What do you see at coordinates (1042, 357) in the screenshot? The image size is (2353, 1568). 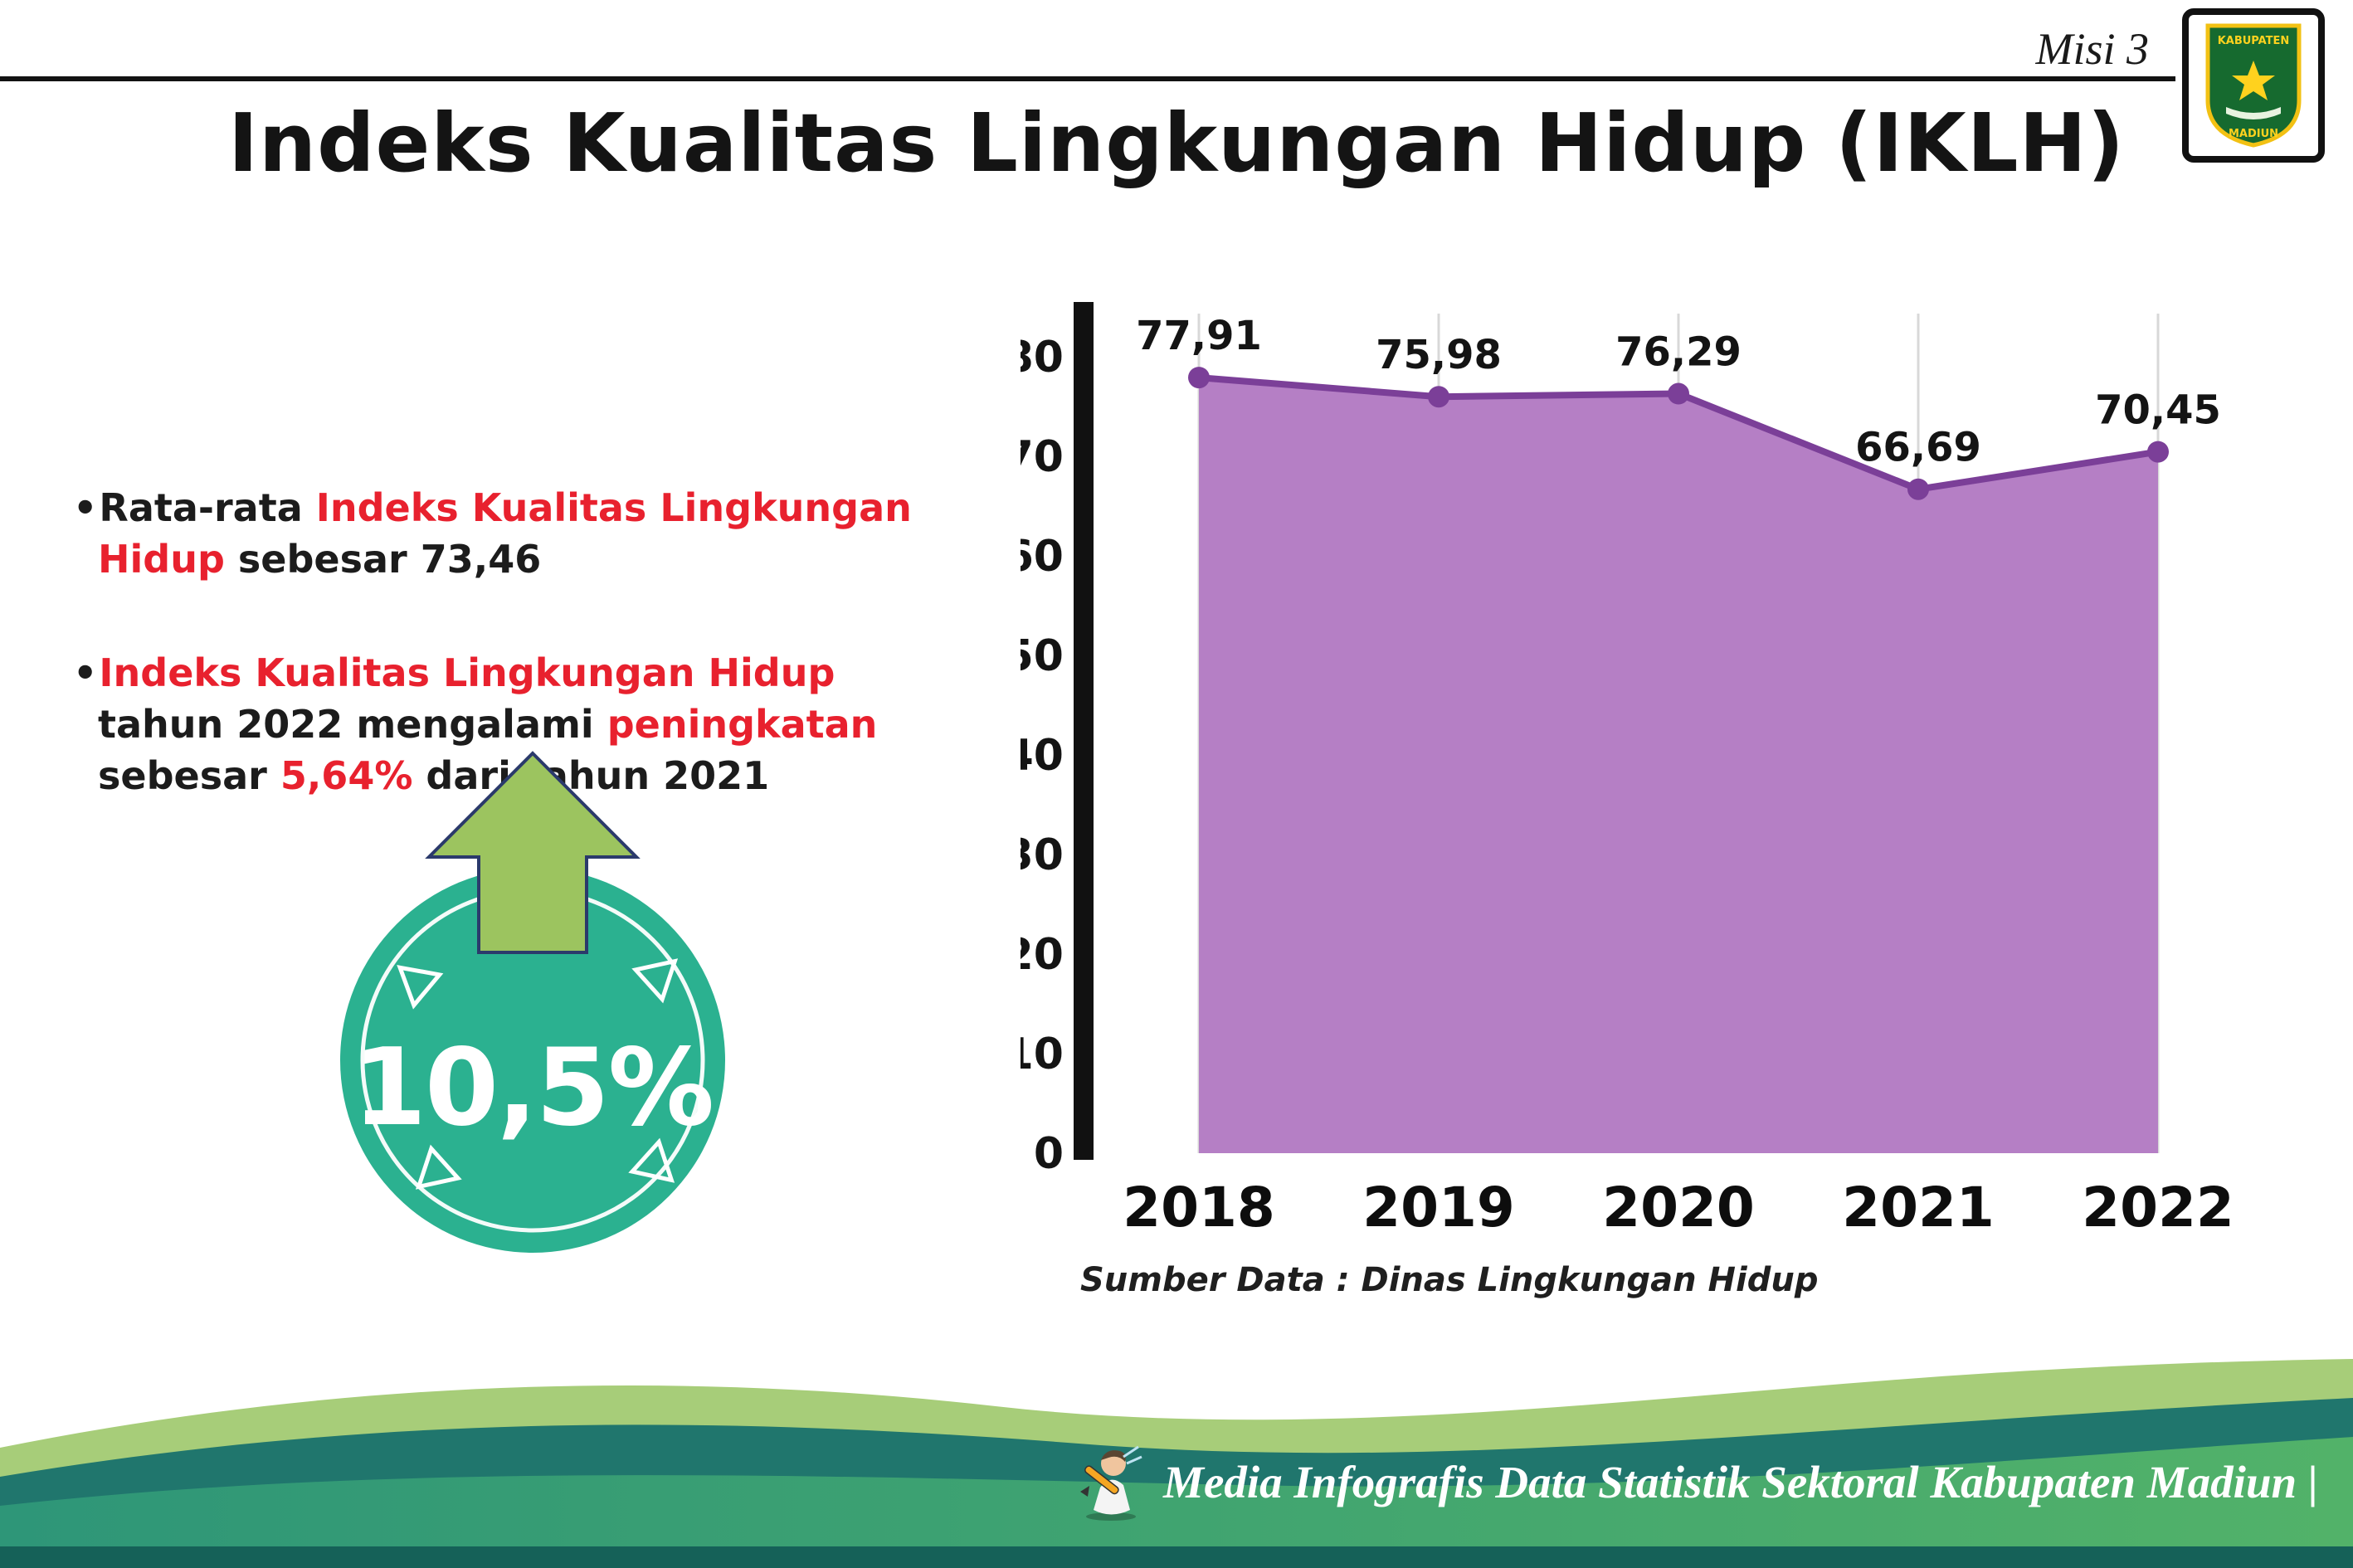 I see `chart-ytick-label: 80` at bounding box center [1042, 357].